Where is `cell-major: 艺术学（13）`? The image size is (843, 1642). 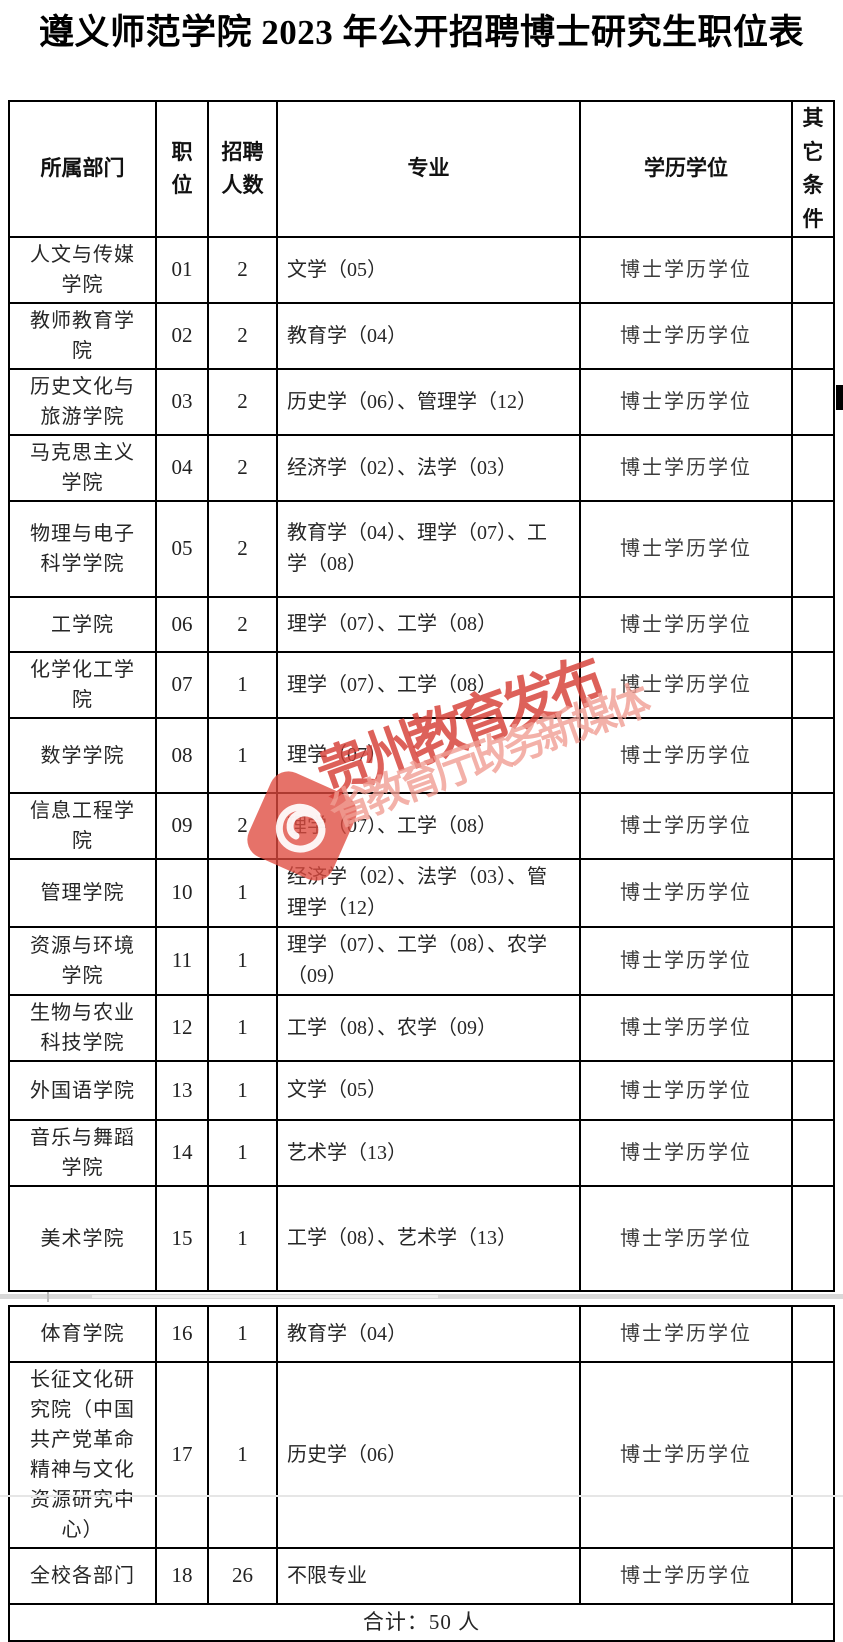
cell-major: 艺术学（13） is located at coordinates (428, 1153).